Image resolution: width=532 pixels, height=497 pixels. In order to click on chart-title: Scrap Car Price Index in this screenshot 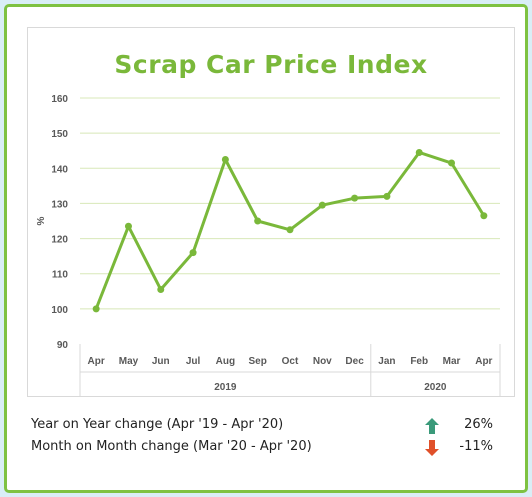, I will do `click(271, 64)`.